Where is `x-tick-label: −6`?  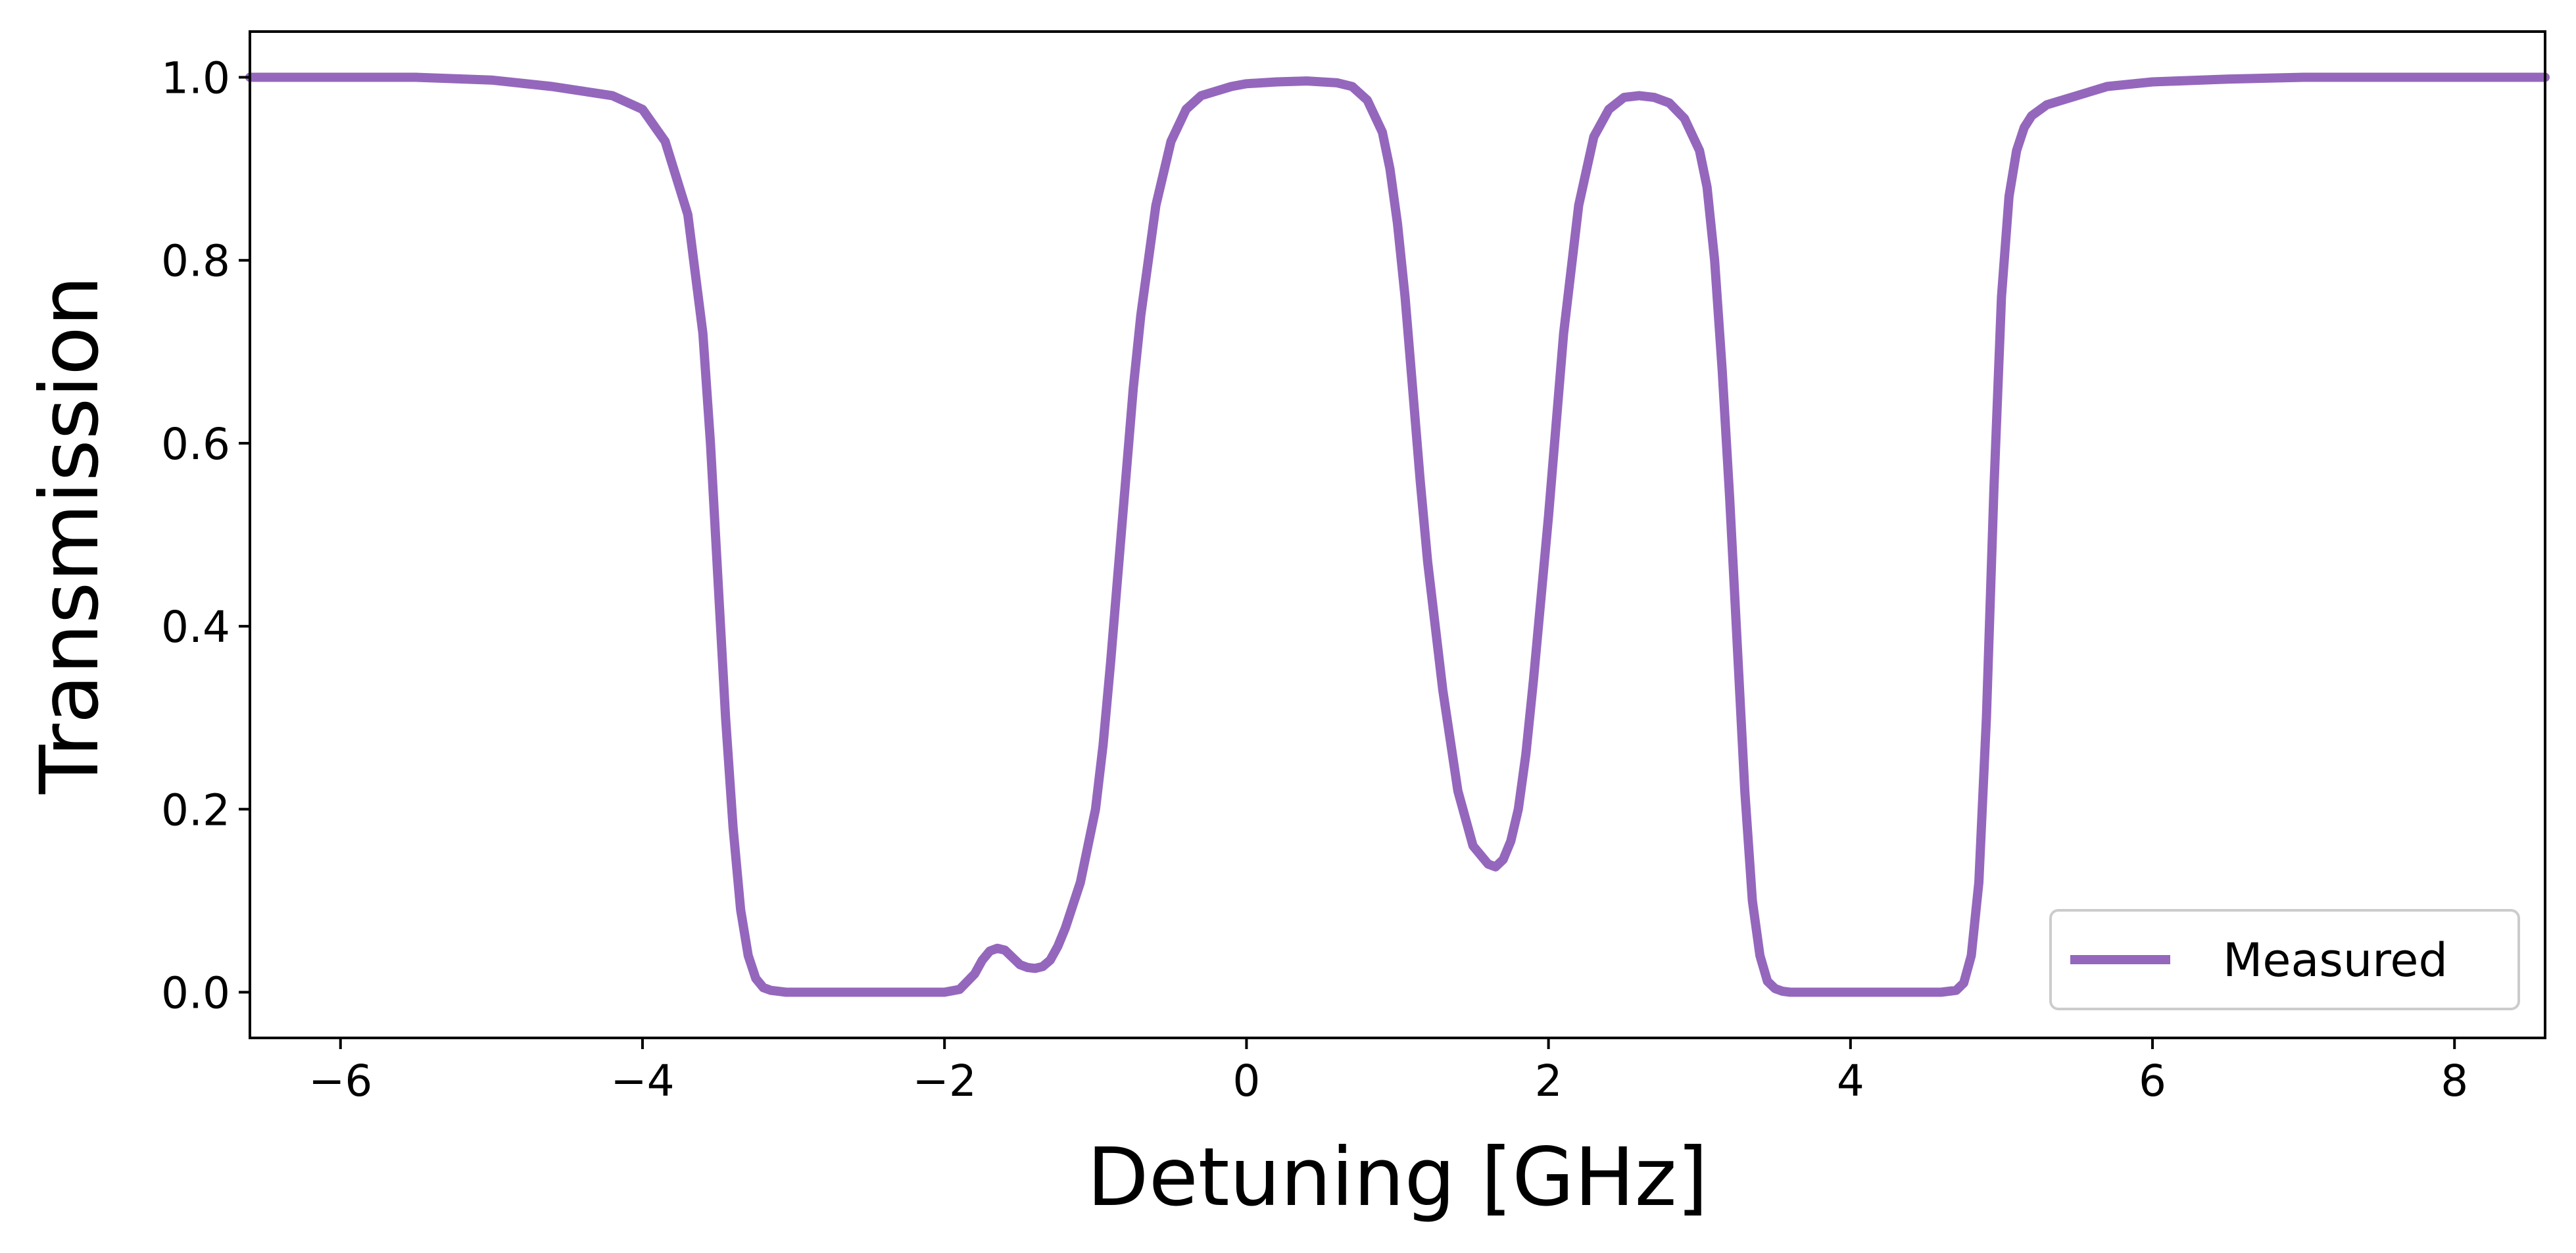
x-tick-label: −6 is located at coordinates (340, 1081).